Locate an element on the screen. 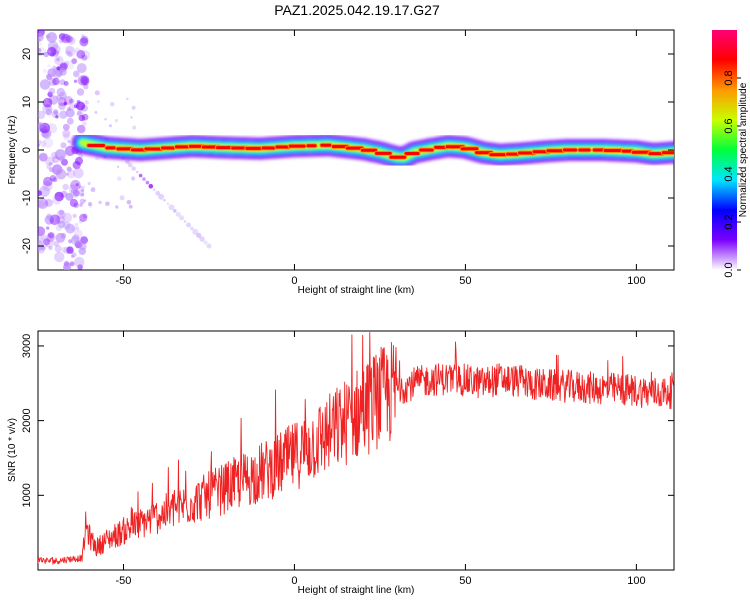 This screenshot has width=750, height=600. spectrogram-x-tick-label: 50 is located at coordinates (465, 281).